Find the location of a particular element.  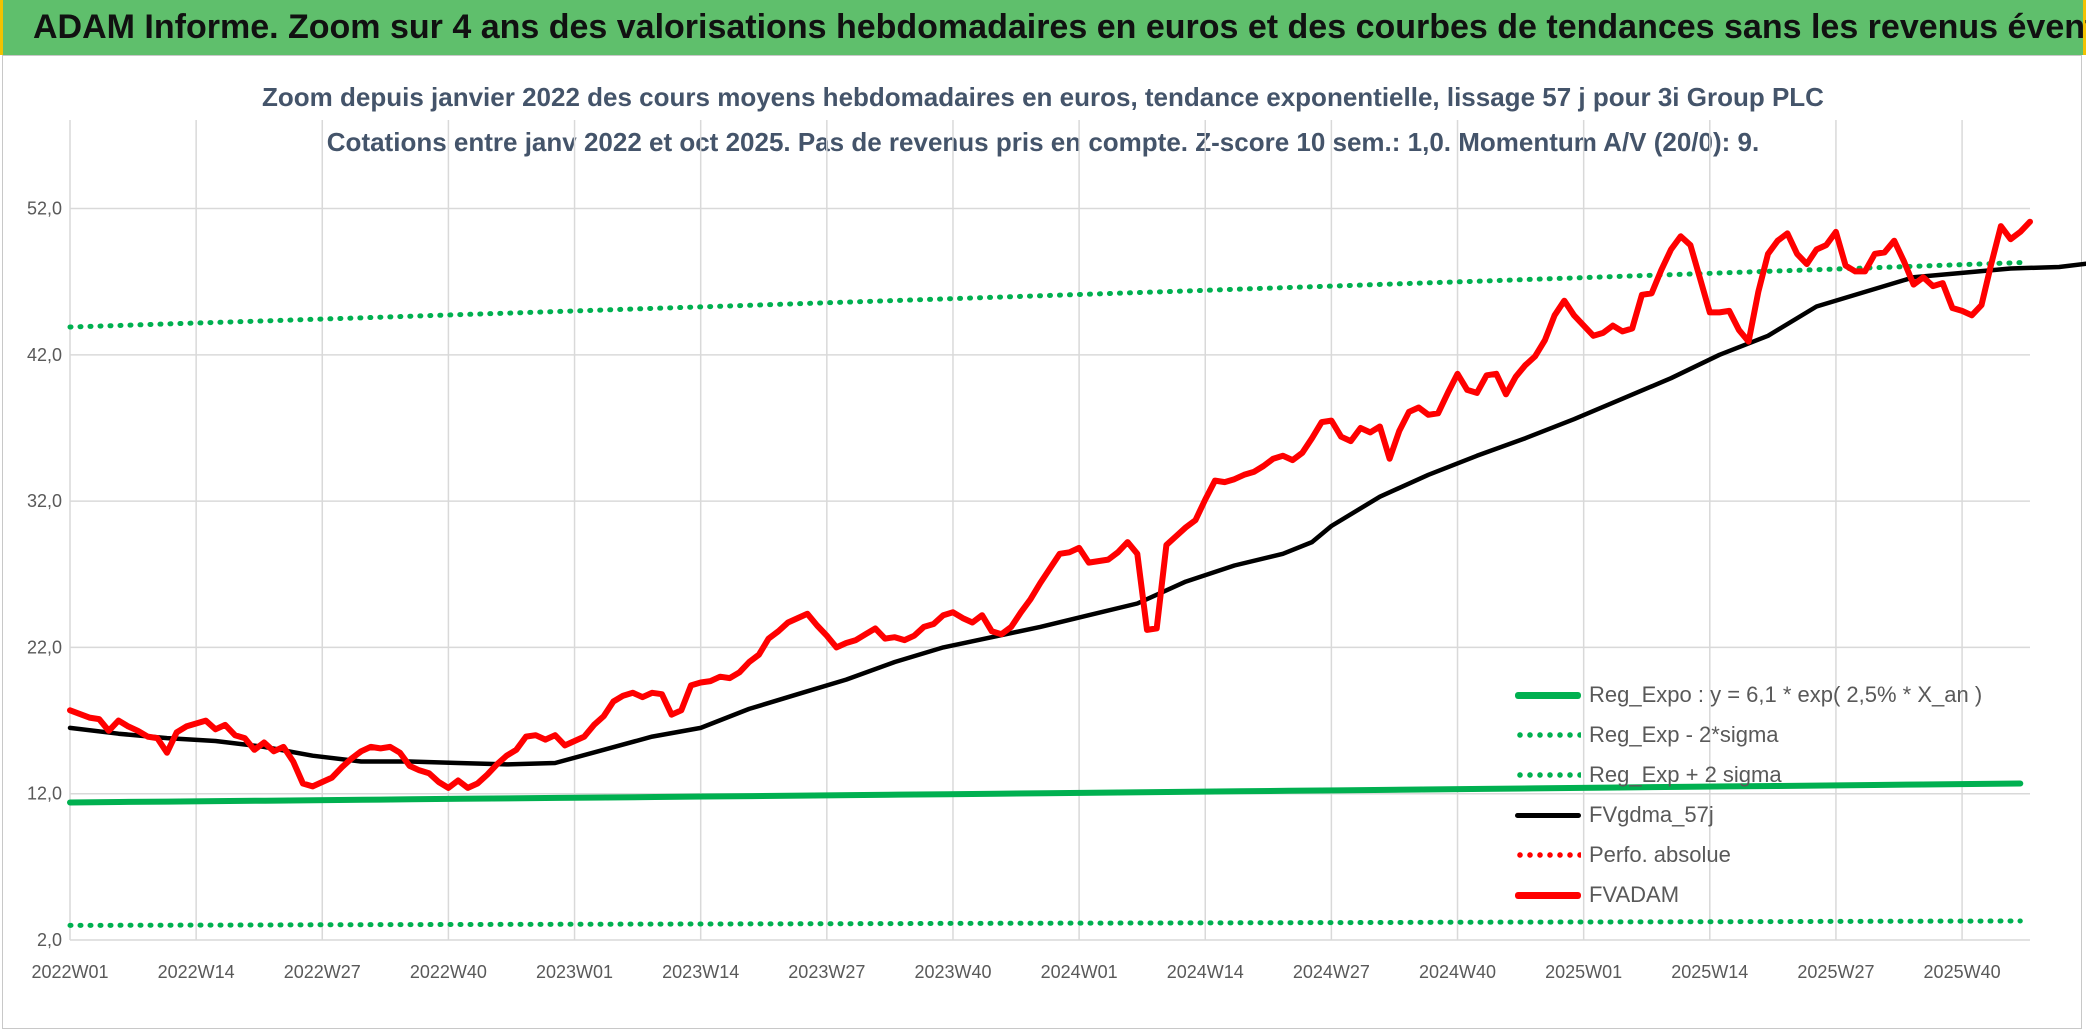

legend-label: Reg_Exp + 2 sigma is located at coordinates (1685, 774).